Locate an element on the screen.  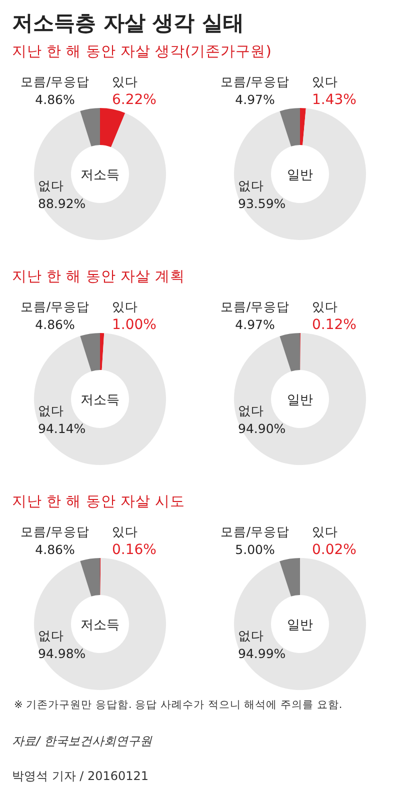
data-label: 94.99% is located at coordinates (262, 653).